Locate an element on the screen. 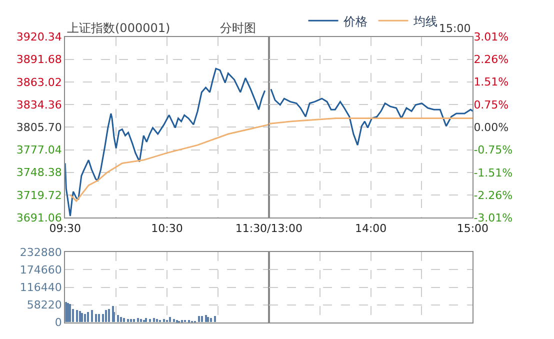 This screenshot has height=339, width=554. legend-label: 均线 is located at coordinates (425, 21).